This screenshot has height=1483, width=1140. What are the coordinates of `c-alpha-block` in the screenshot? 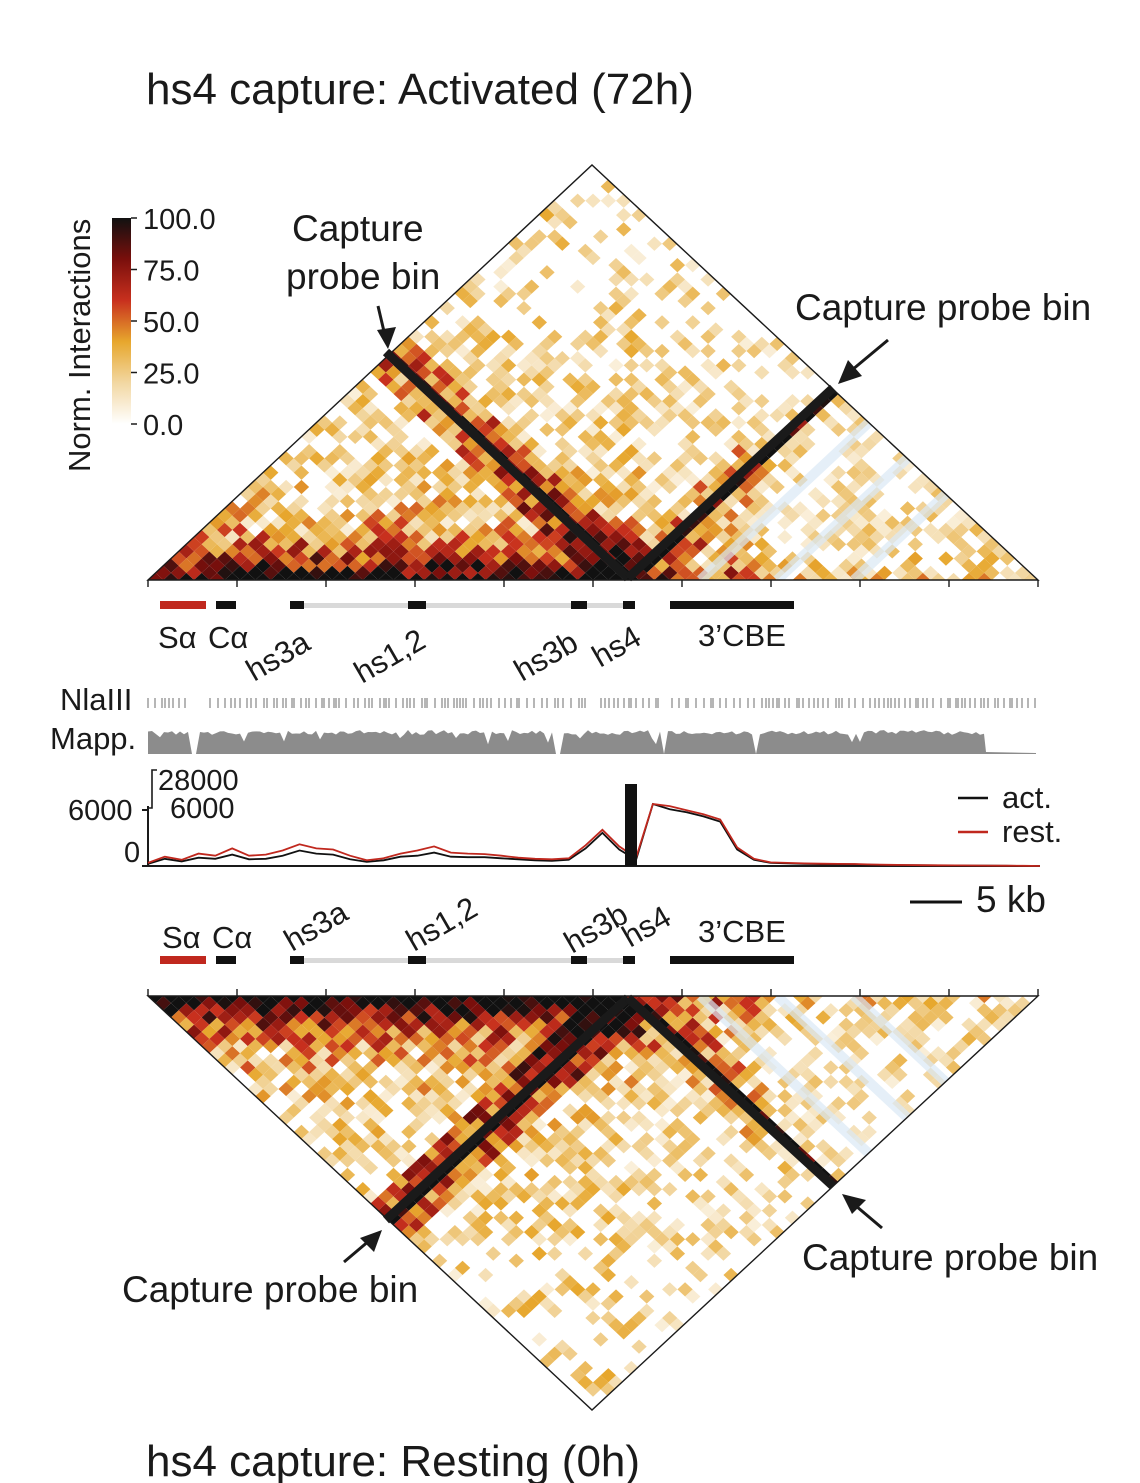 It's located at (226, 960).